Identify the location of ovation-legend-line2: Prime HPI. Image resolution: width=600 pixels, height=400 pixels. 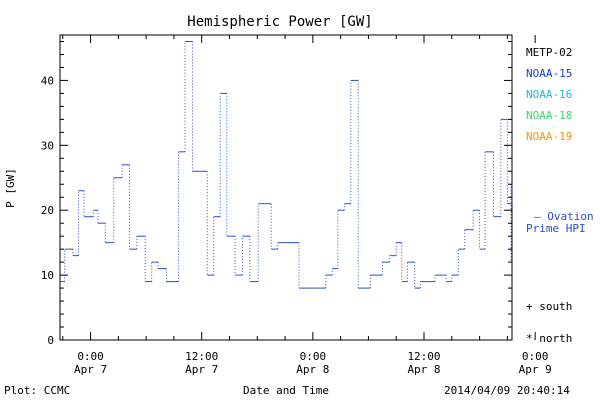
(556, 228).